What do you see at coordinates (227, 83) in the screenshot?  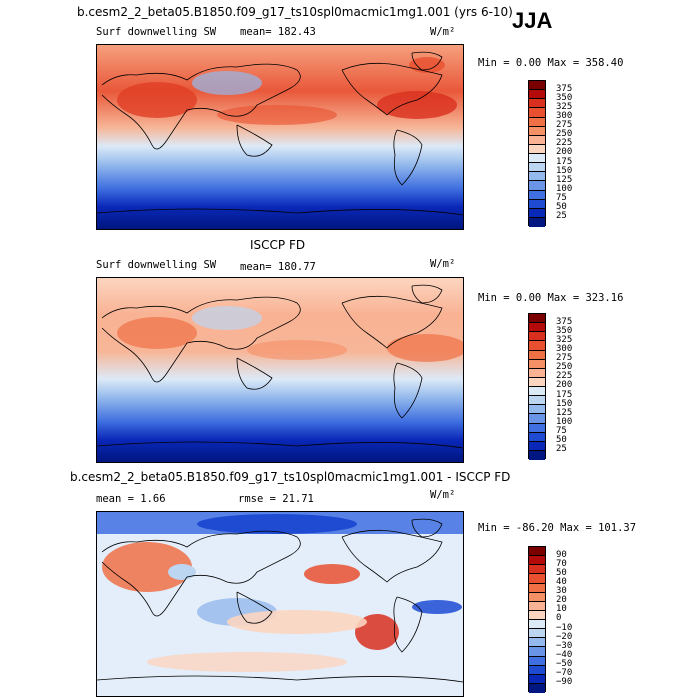 I see `panel1-asia-low` at bounding box center [227, 83].